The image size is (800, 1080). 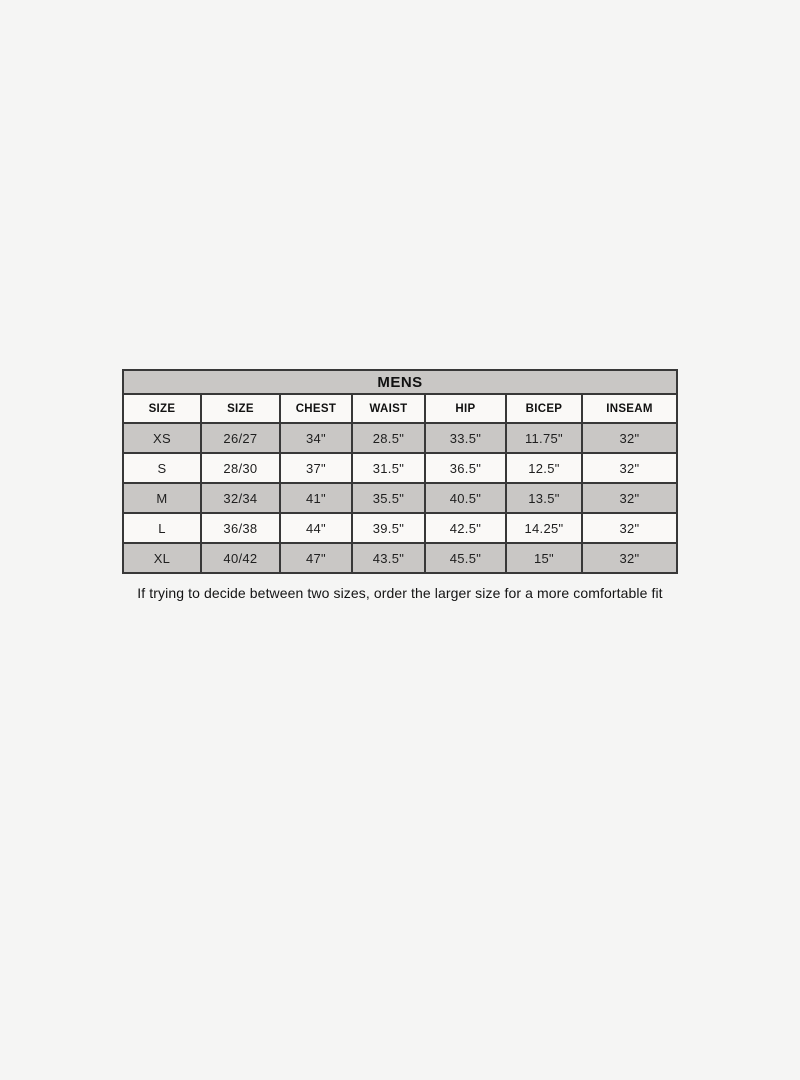 What do you see at coordinates (161, 558) in the screenshot?
I see `cell-xl-size-label: XL` at bounding box center [161, 558].